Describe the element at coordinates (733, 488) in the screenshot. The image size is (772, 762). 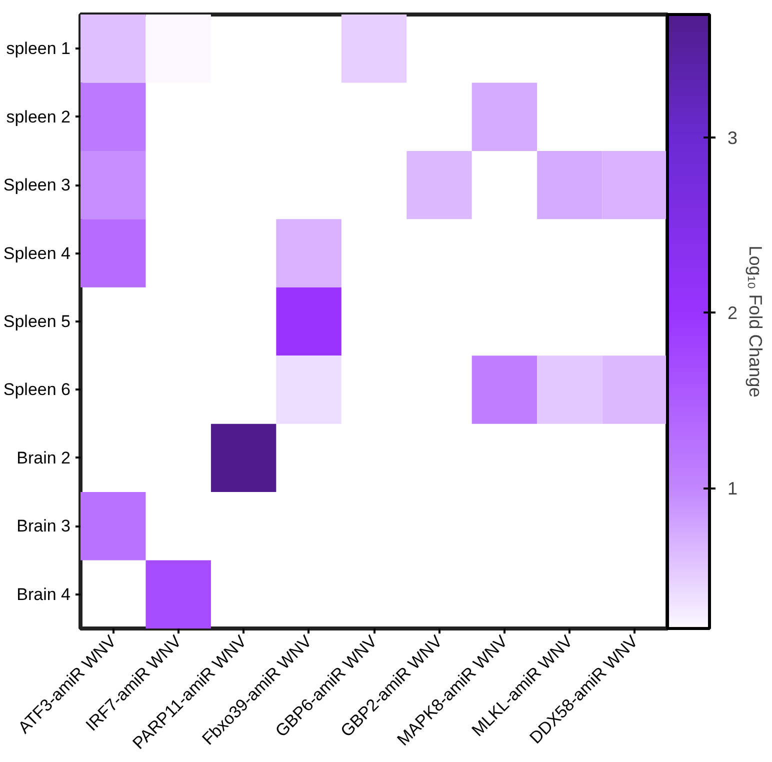
I see `color-bar-label: 1` at that location.